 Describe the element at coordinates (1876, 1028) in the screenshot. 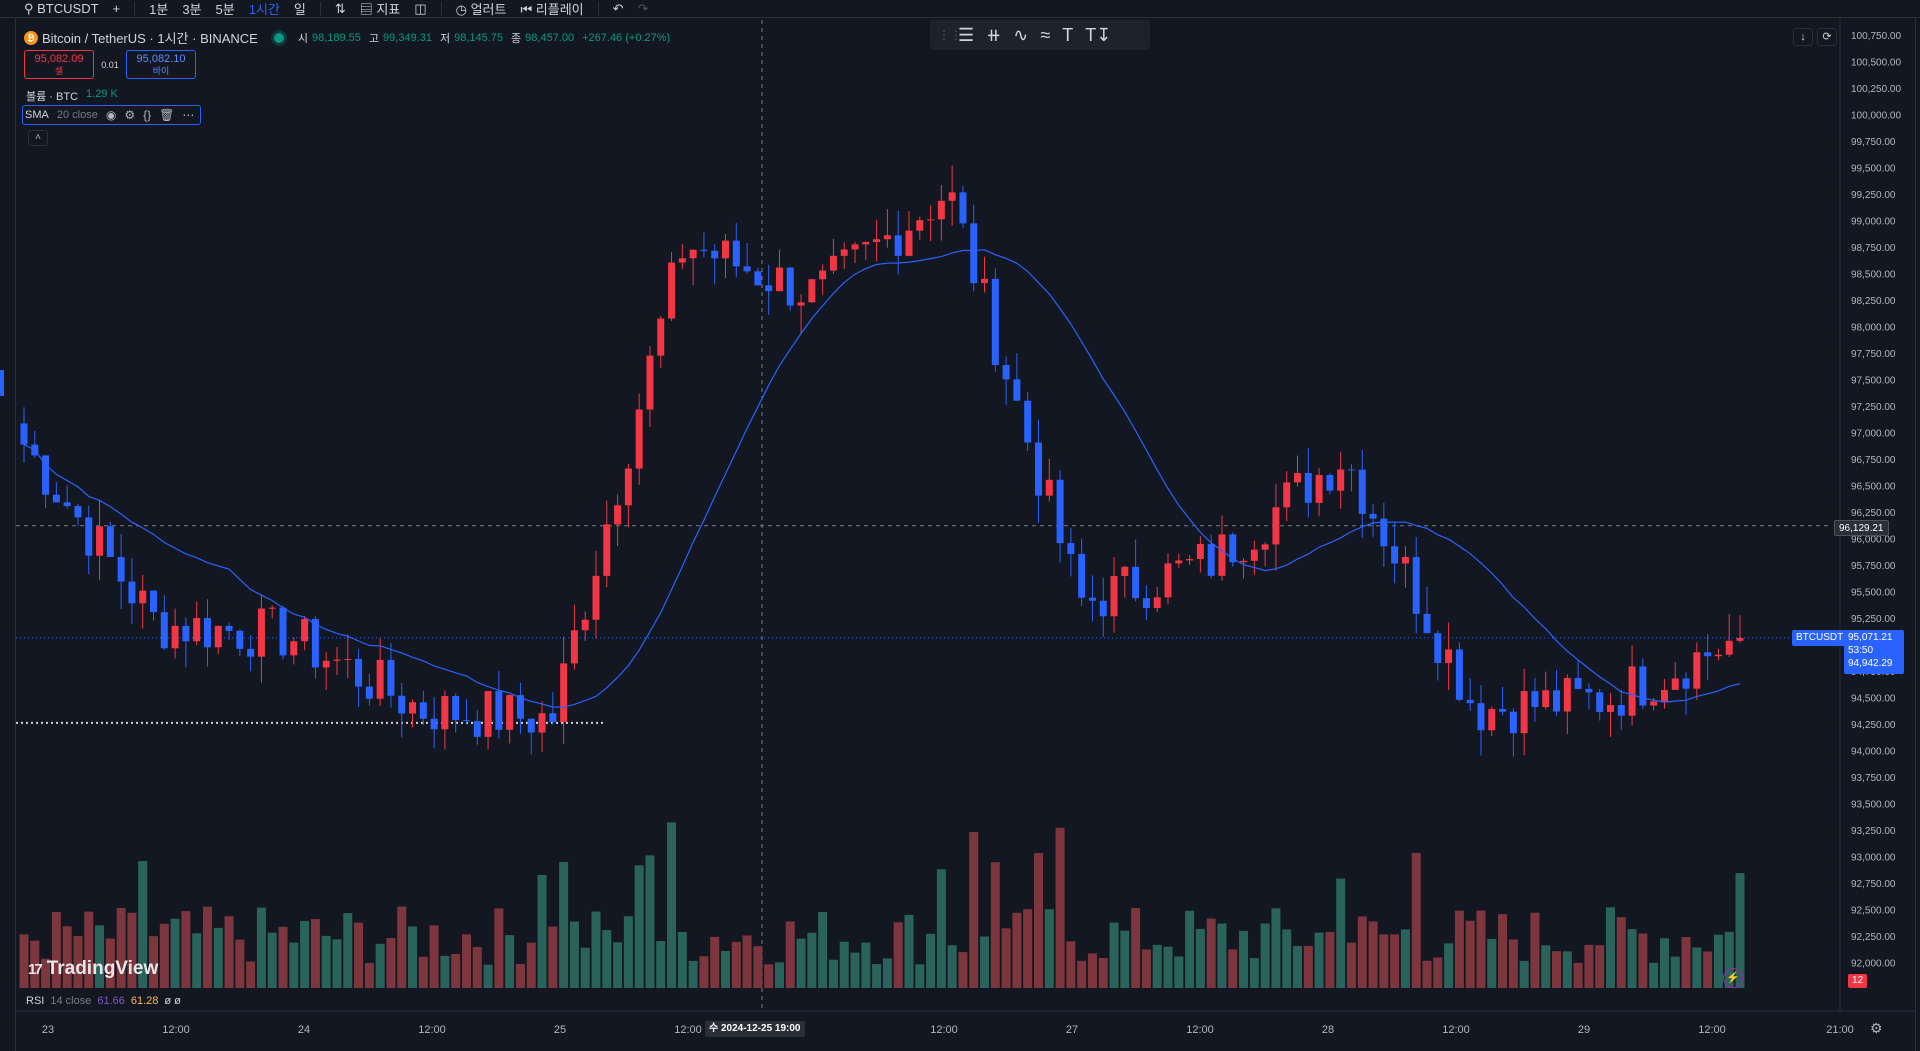

I see `chart-settings-icon: ⚙` at that location.